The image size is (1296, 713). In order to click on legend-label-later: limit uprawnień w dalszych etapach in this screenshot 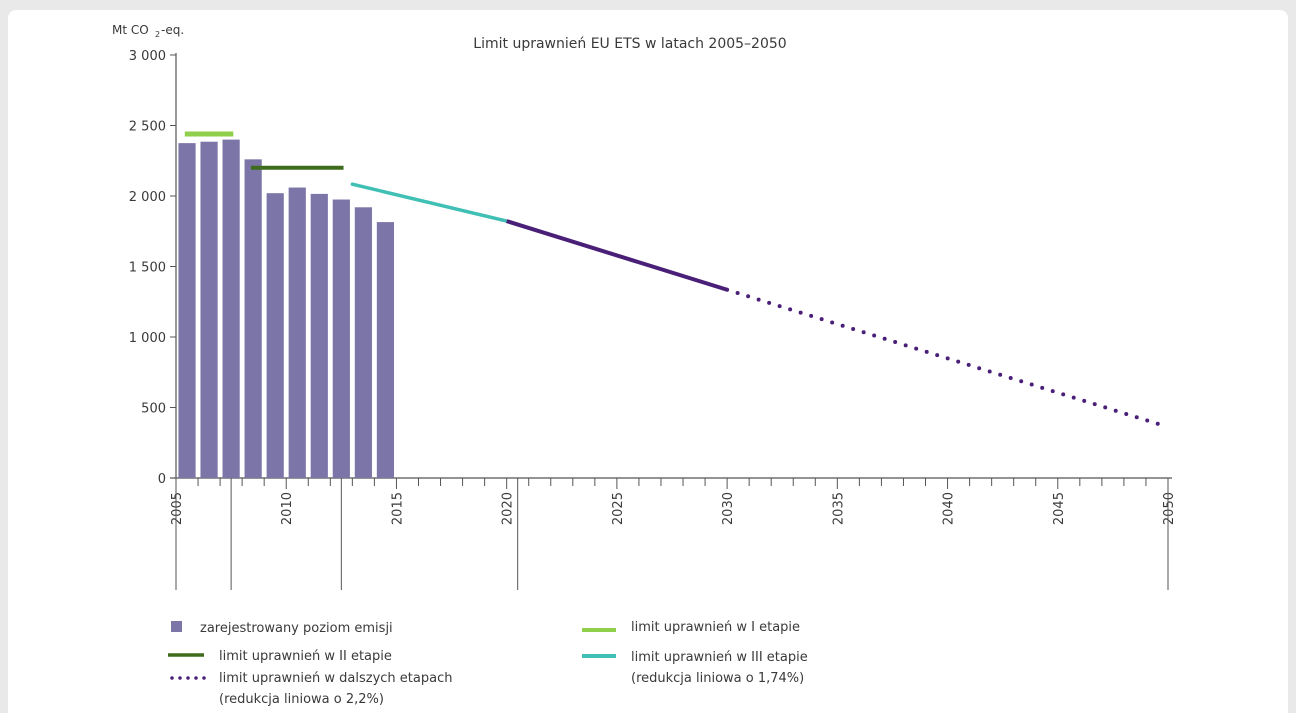, I will do `click(335, 678)`.